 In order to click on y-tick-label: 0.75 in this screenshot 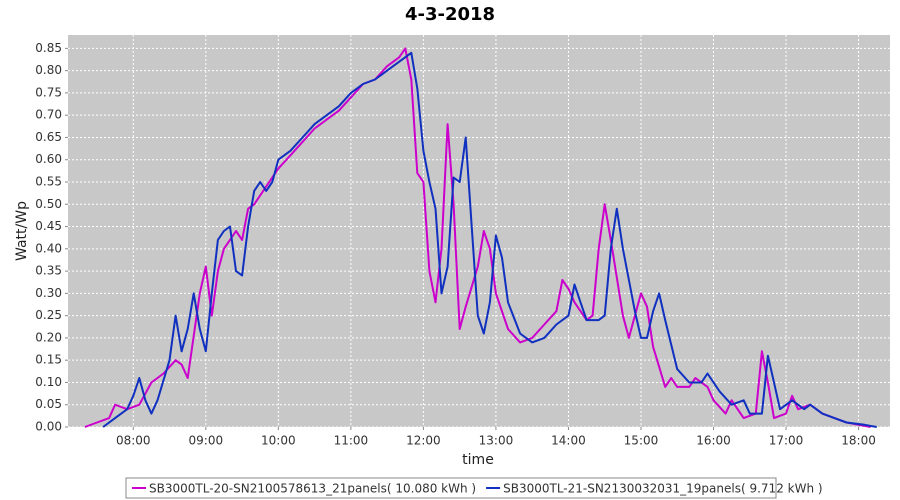, I will do `click(48, 92)`.